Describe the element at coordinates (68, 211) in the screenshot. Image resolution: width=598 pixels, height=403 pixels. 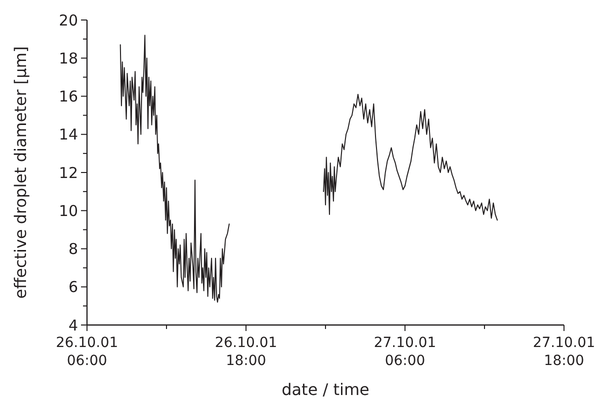
I see `y-tick-label: 10` at that location.